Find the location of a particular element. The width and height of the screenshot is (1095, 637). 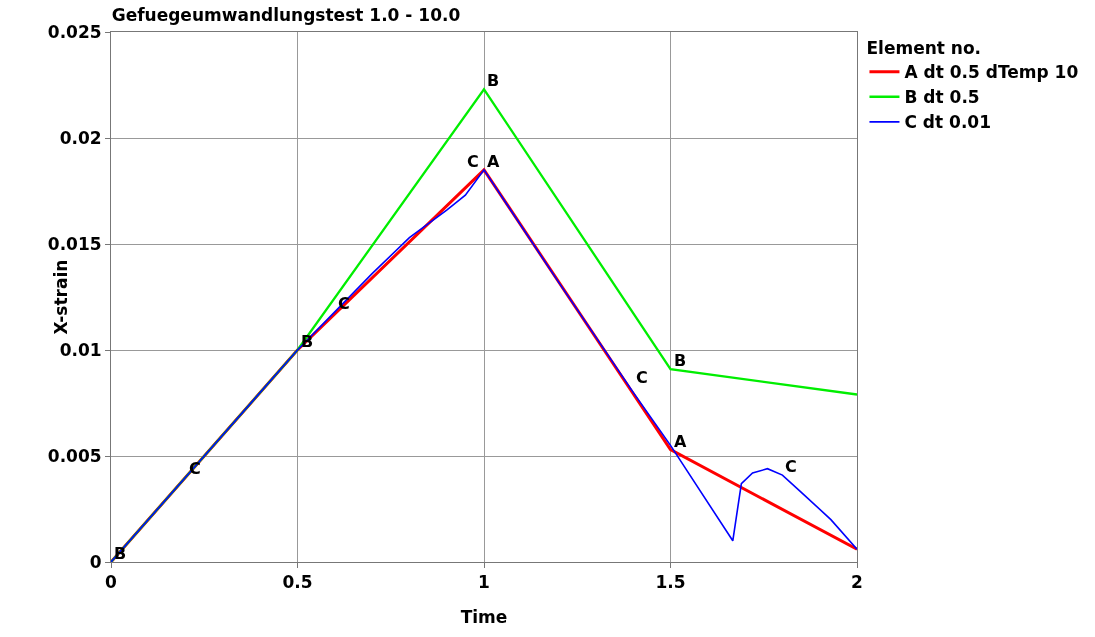

x-tick-label: 0 is located at coordinates (111, 582).